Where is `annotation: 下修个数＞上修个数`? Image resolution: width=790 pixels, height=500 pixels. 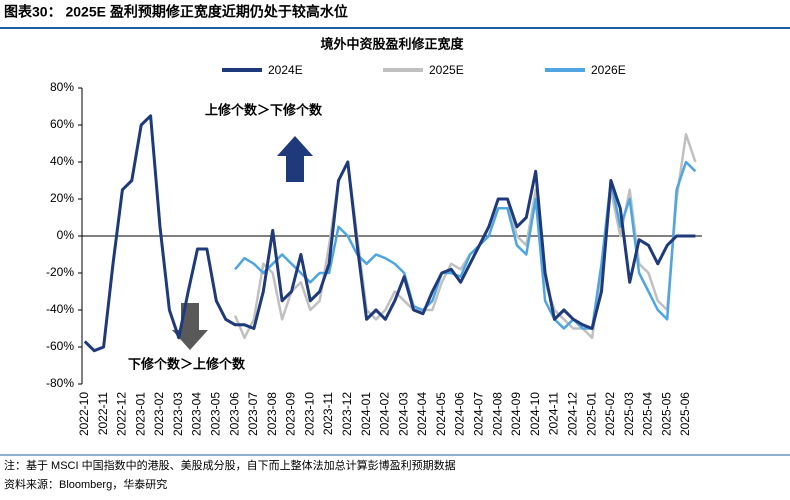
annotation: 下修个数＞上修个数 is located at coordinates (187, 363).